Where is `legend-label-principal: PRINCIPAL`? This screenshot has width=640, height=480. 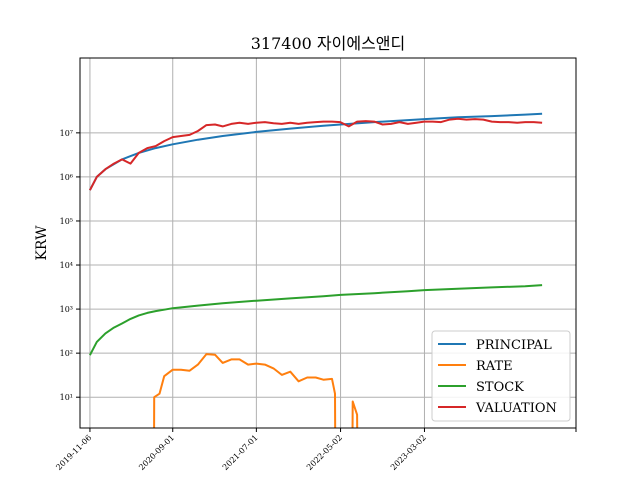 legend-label-principal: PRINCIPAL is located at coordinates (514, 345).